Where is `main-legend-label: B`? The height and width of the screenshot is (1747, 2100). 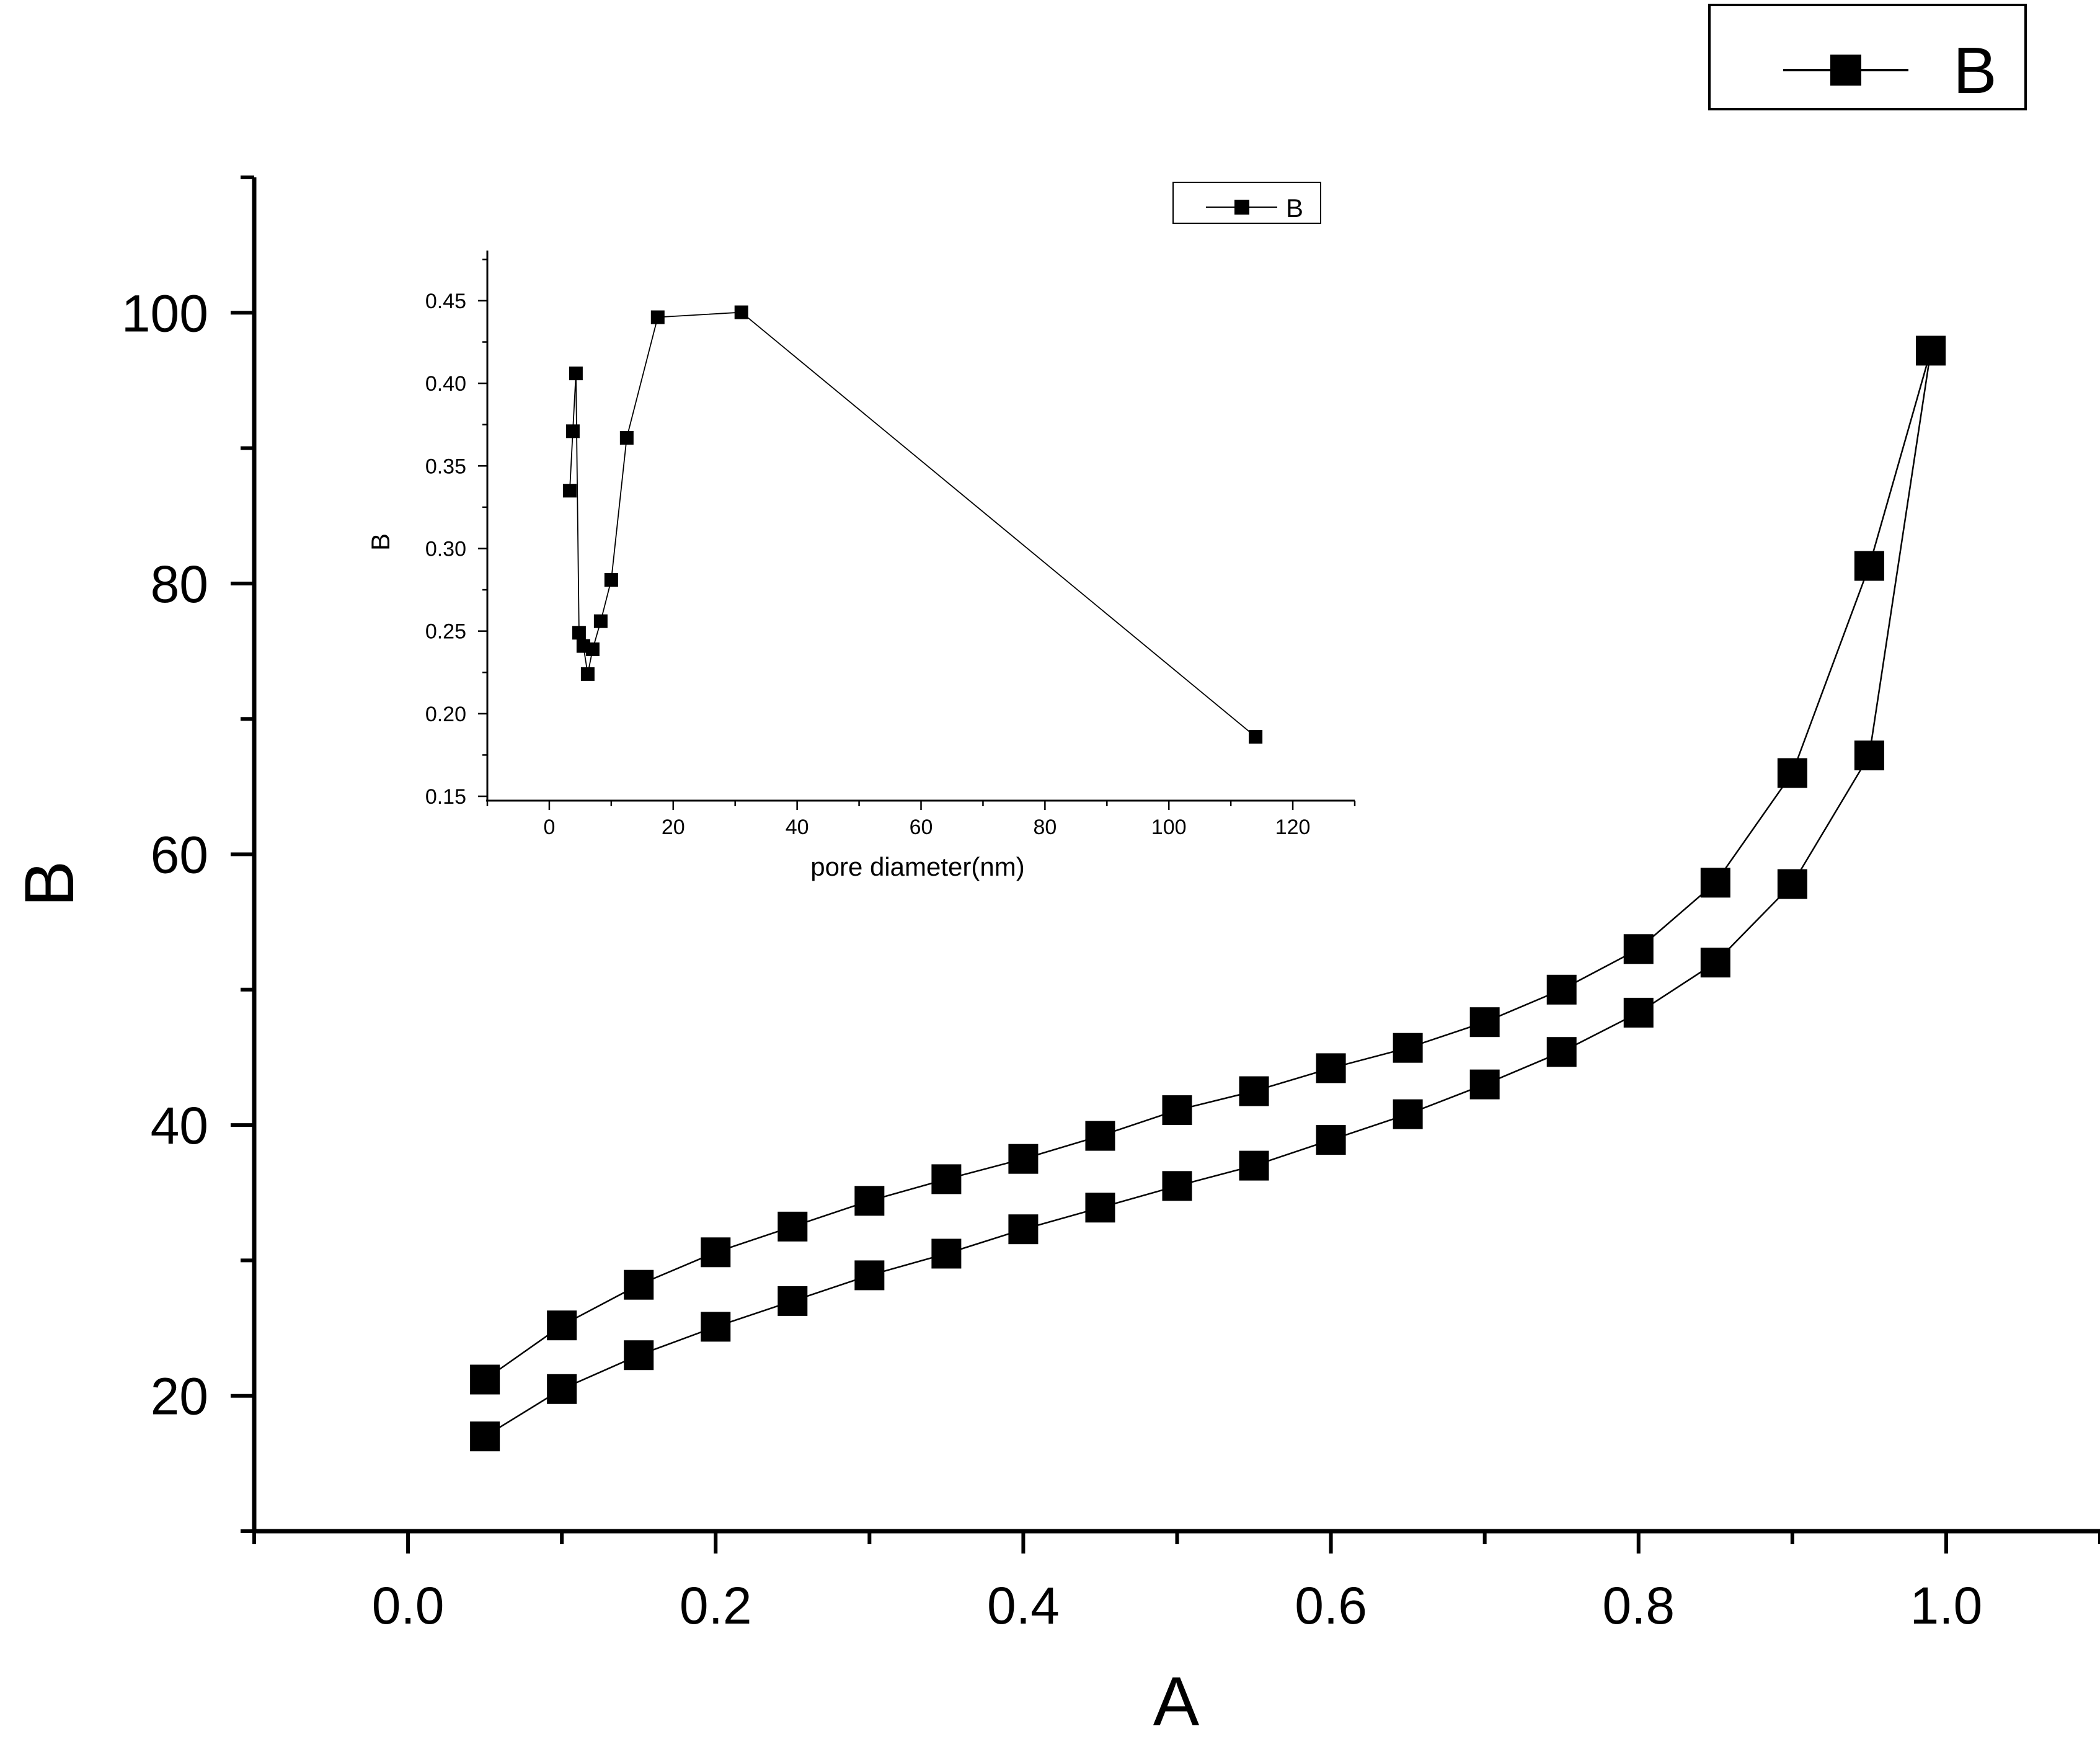
main-legend-label: B is located at coordinates (1975, 70).